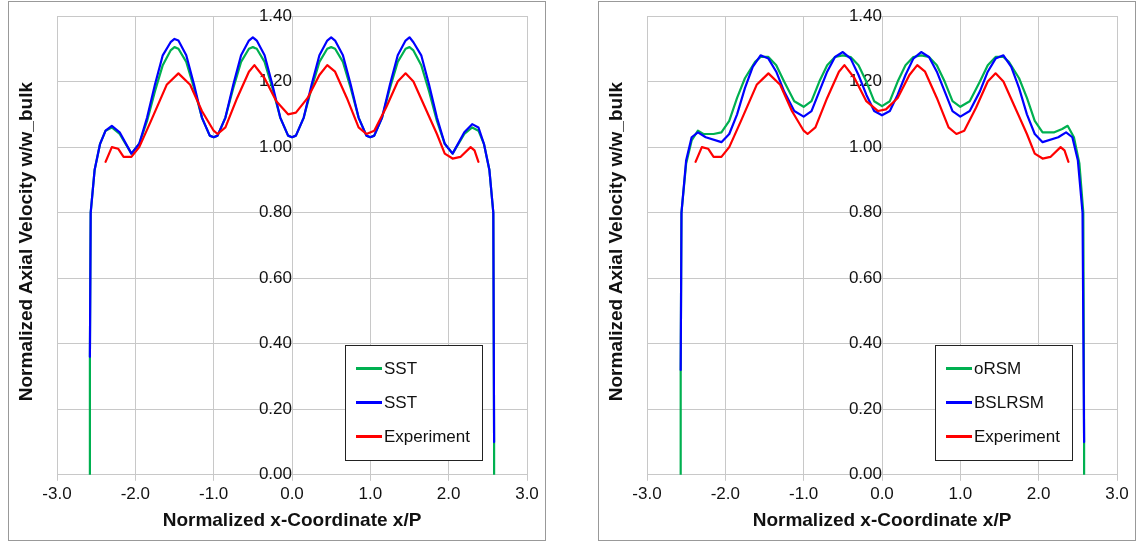  I want to click on legend-label: oRSM, so click(998, 368).